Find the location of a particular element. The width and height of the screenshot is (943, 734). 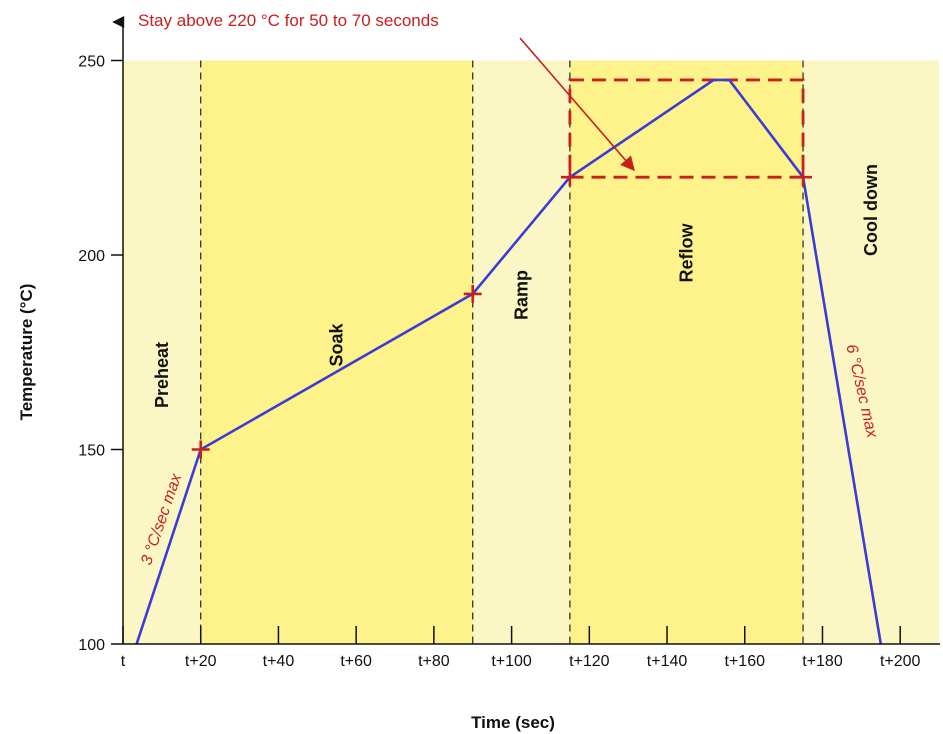

x-tick-label: t+180 is located at coordinates (822, 661).